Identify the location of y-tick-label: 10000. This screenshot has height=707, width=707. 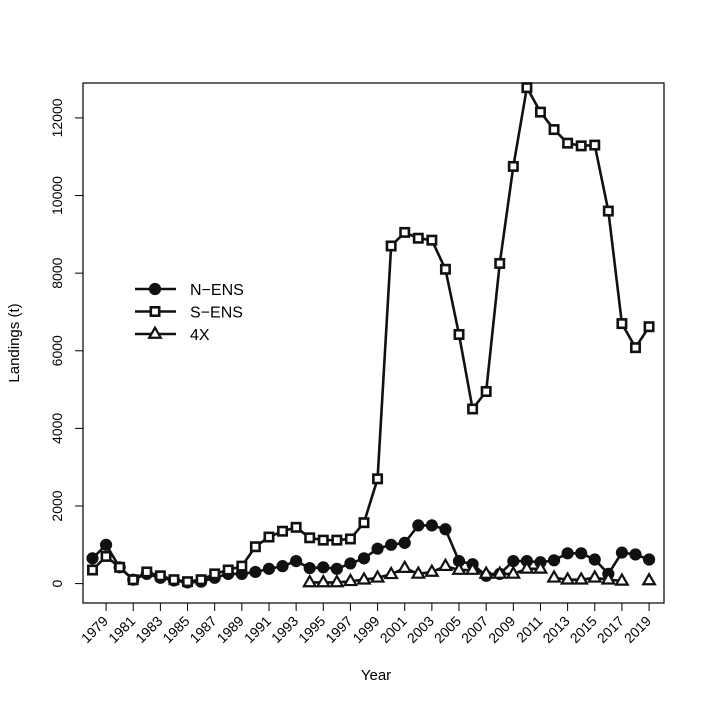
(57, 195).